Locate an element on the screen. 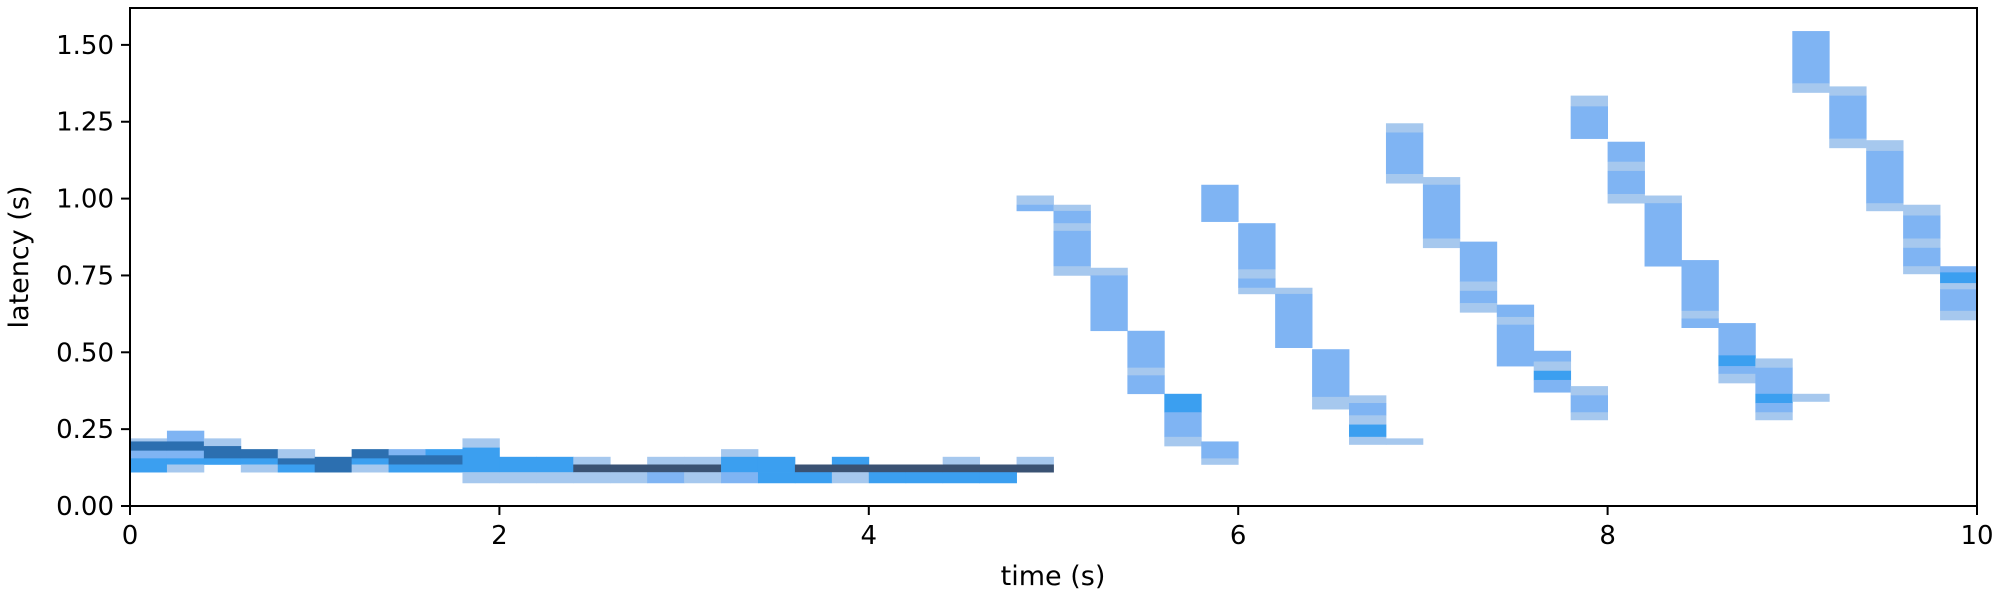  x-tick-label: 2 is located at coordinates (499, 536).